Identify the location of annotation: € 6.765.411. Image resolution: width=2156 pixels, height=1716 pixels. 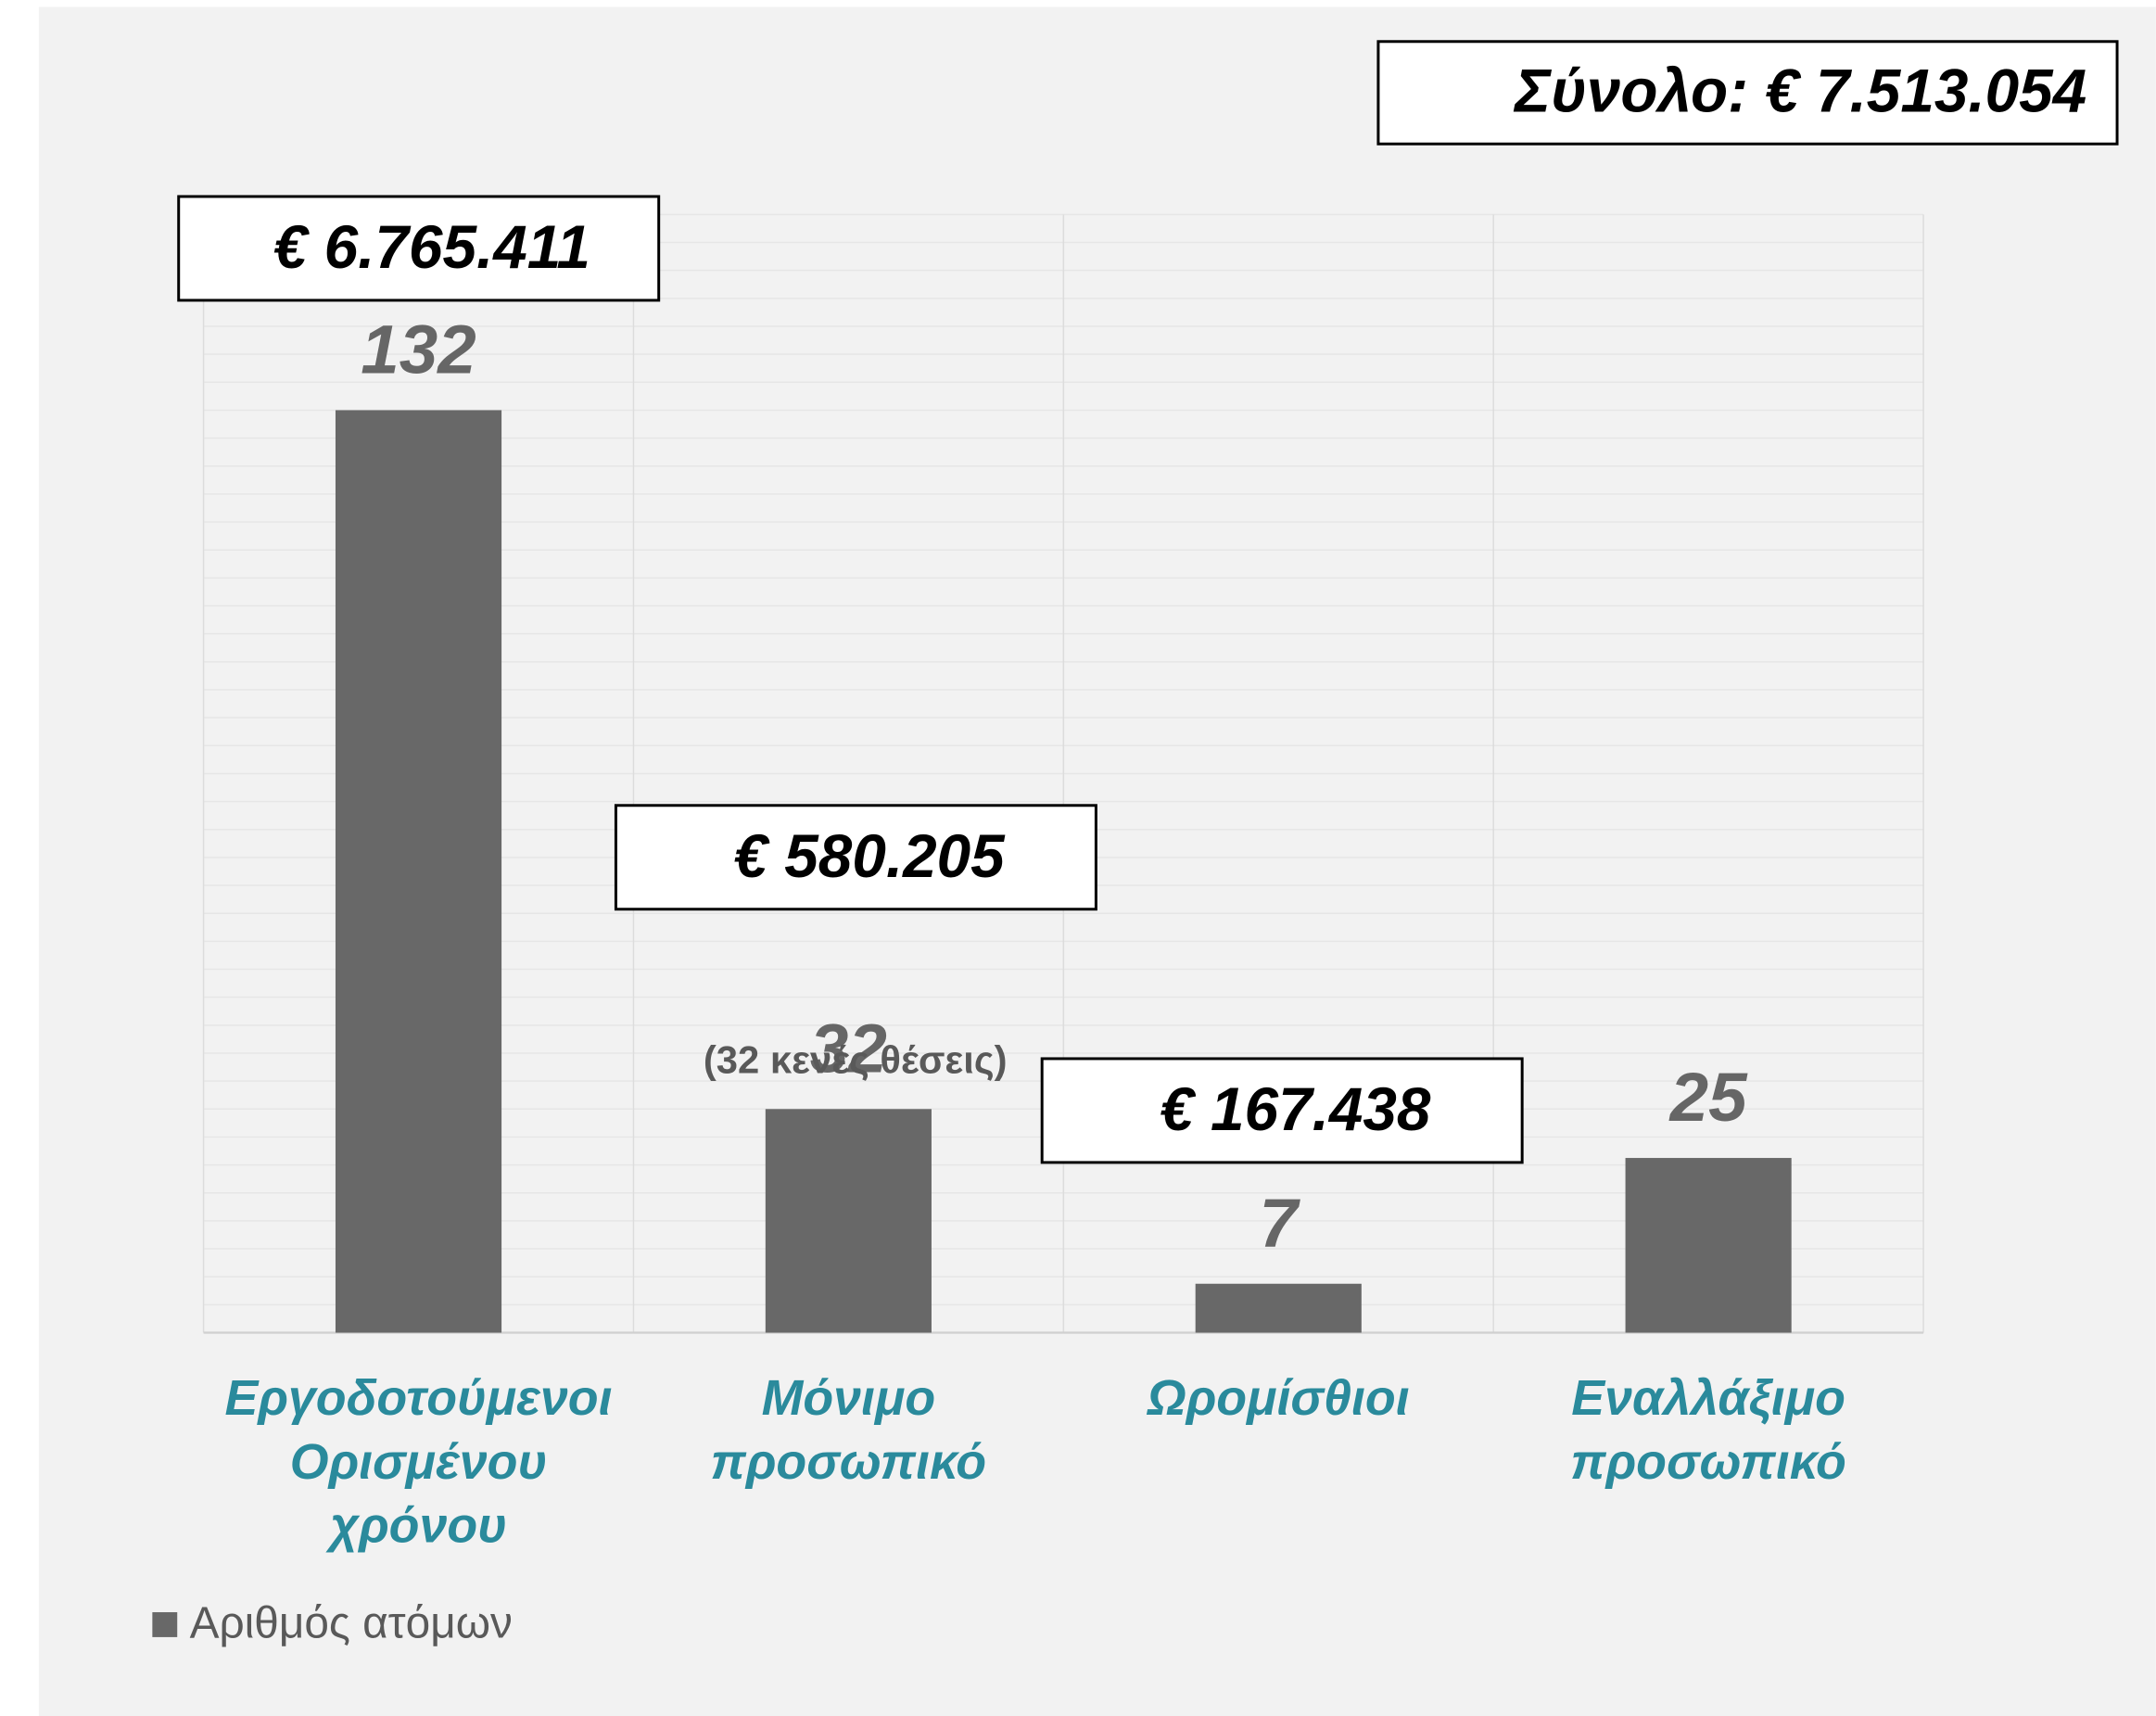
(432, 247).